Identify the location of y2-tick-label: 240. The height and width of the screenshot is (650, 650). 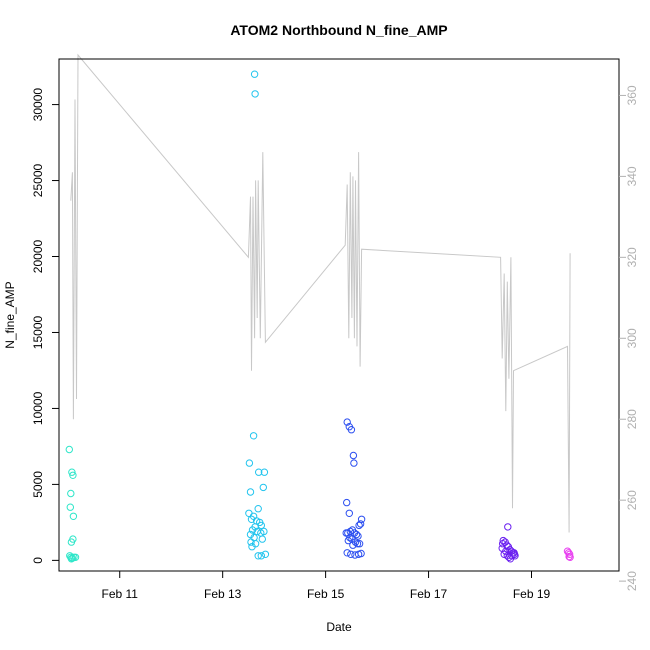
(632, 581).